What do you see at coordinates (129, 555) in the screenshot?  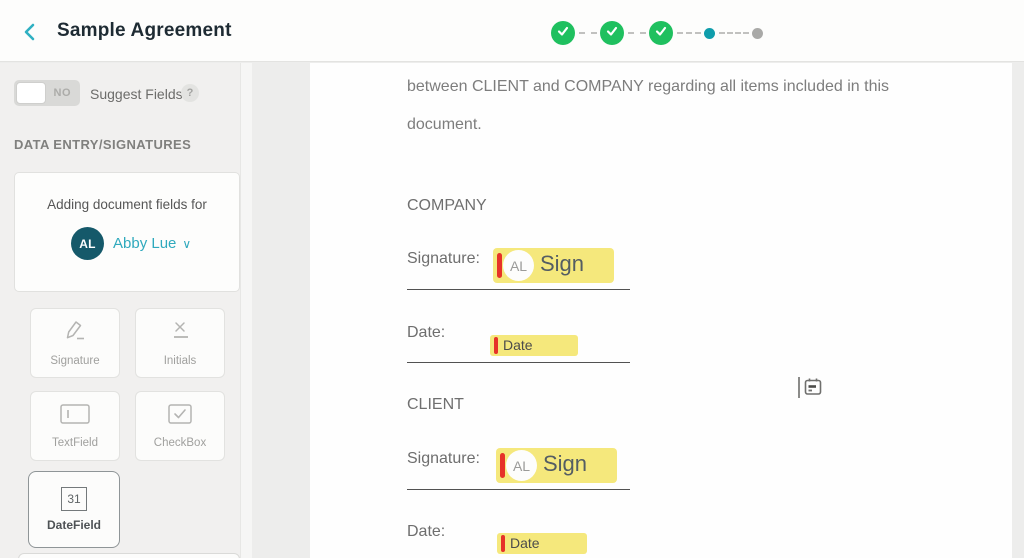 I see `next-panel-edge` at bounding box center [129, 555].